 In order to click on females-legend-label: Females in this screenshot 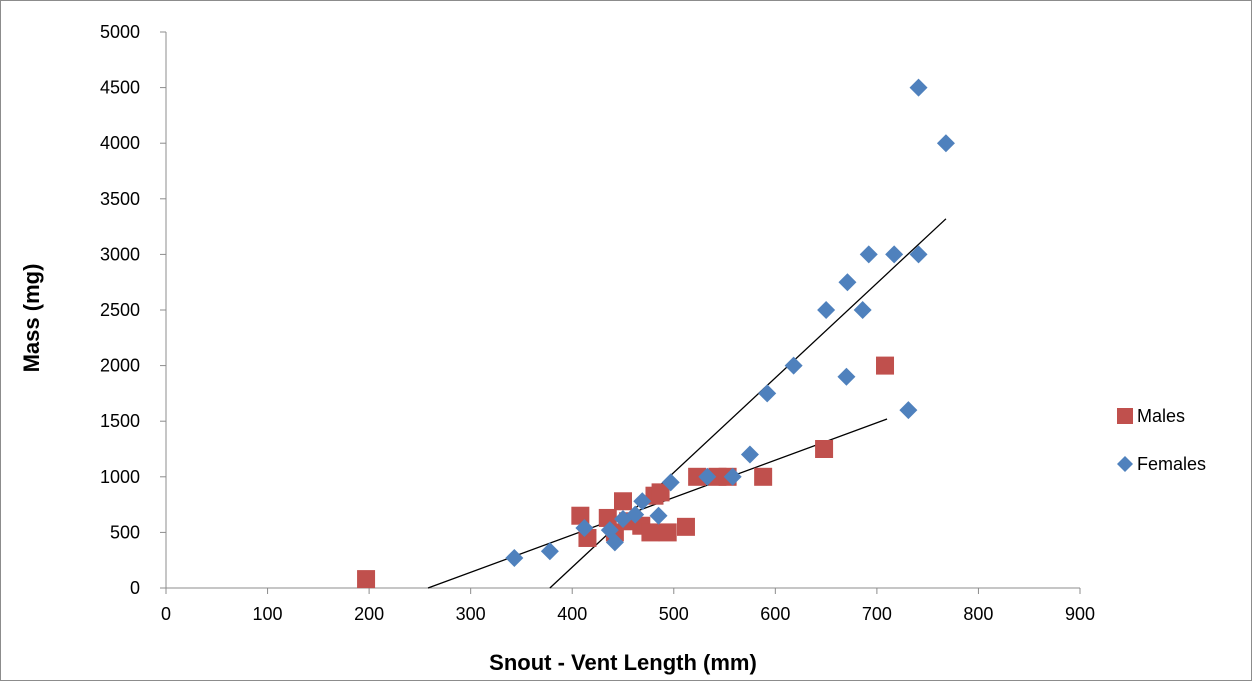, I will do `click(1171, 464)`.